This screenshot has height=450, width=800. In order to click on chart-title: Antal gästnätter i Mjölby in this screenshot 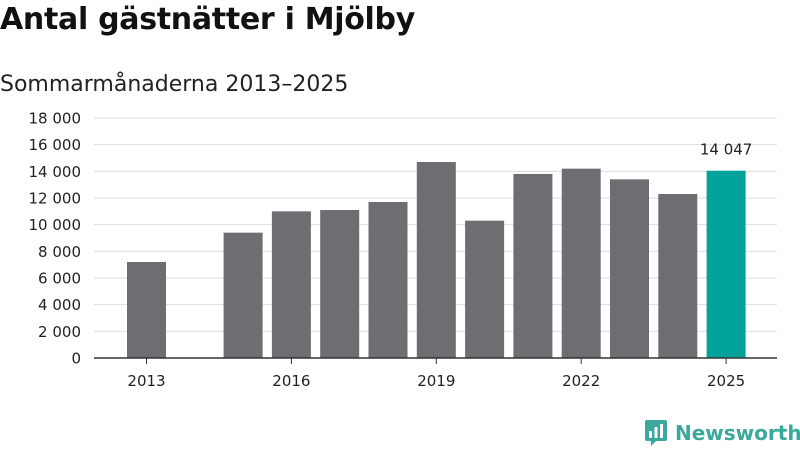, I will do `click(207, 19)`.